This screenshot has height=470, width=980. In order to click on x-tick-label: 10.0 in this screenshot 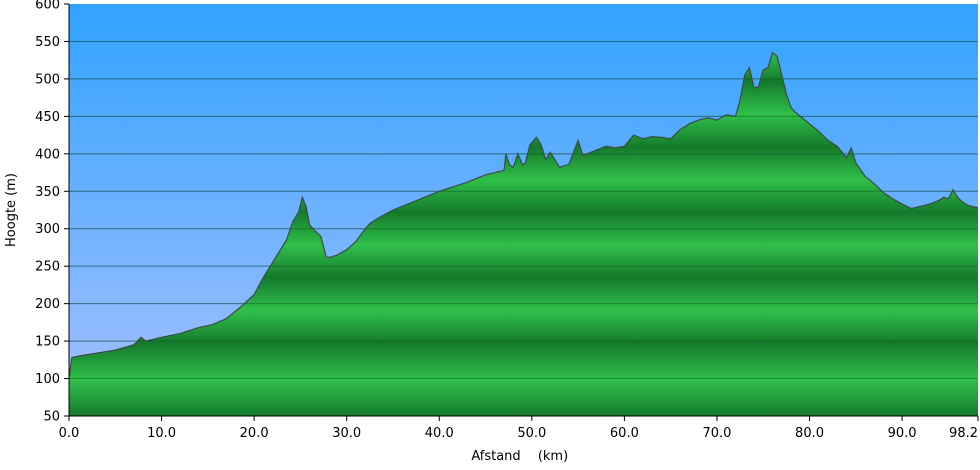, I will do `click(161, 433)`.